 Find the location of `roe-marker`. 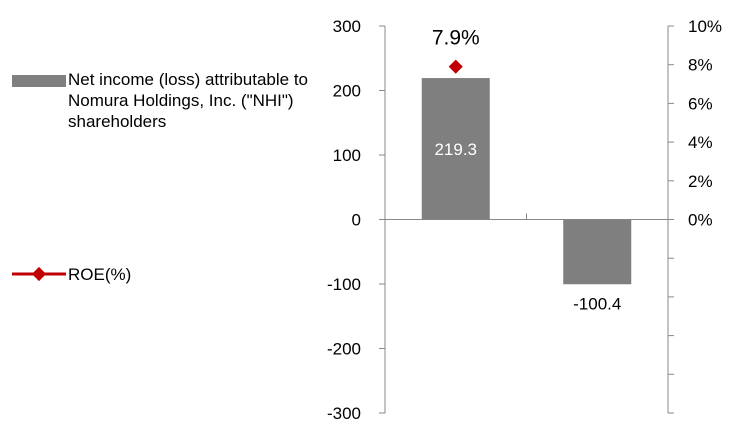

roe-marker is located at coordinates (455, 66).